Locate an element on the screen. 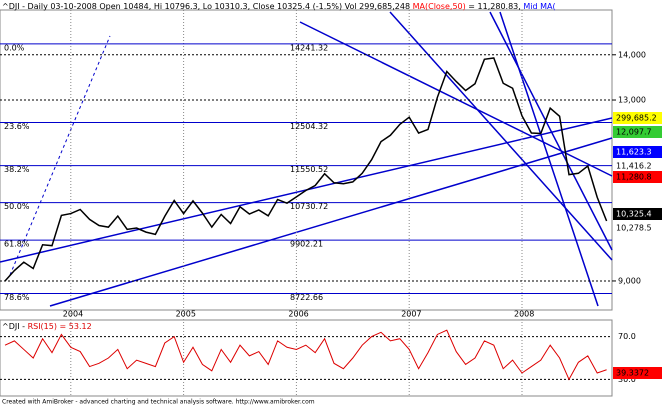 Image resolution: width=662 pixels, height=407 pixels. y-tick-label: 14,000 is located at coordinates (632, 54).